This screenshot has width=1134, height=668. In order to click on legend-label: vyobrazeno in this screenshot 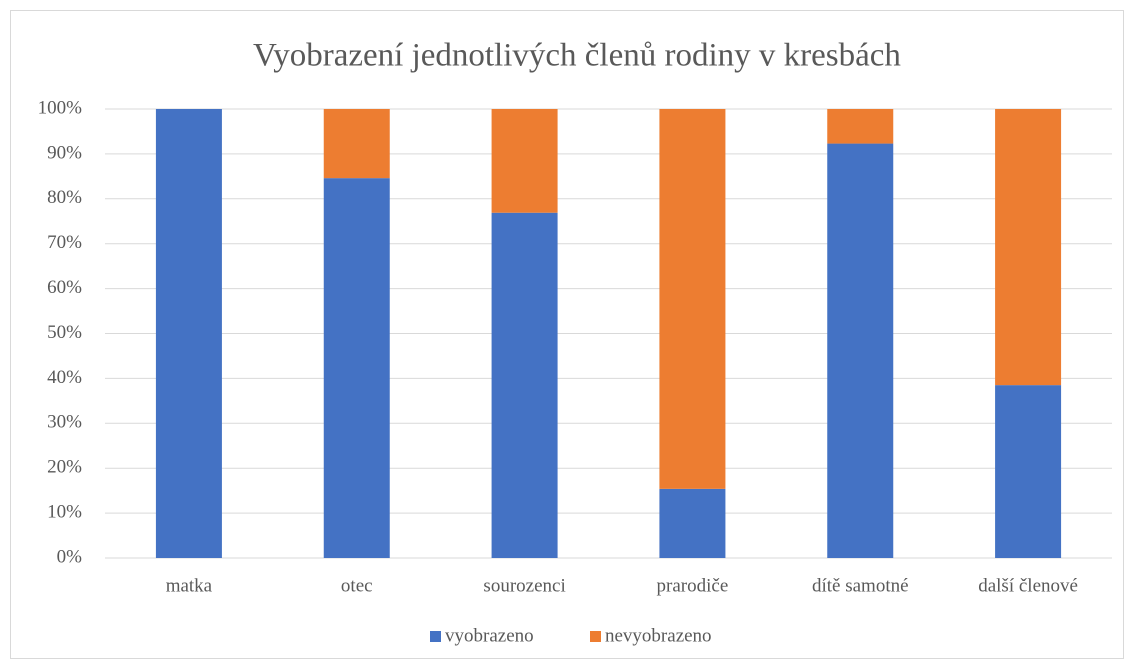, I will do `click(489, 635)`.